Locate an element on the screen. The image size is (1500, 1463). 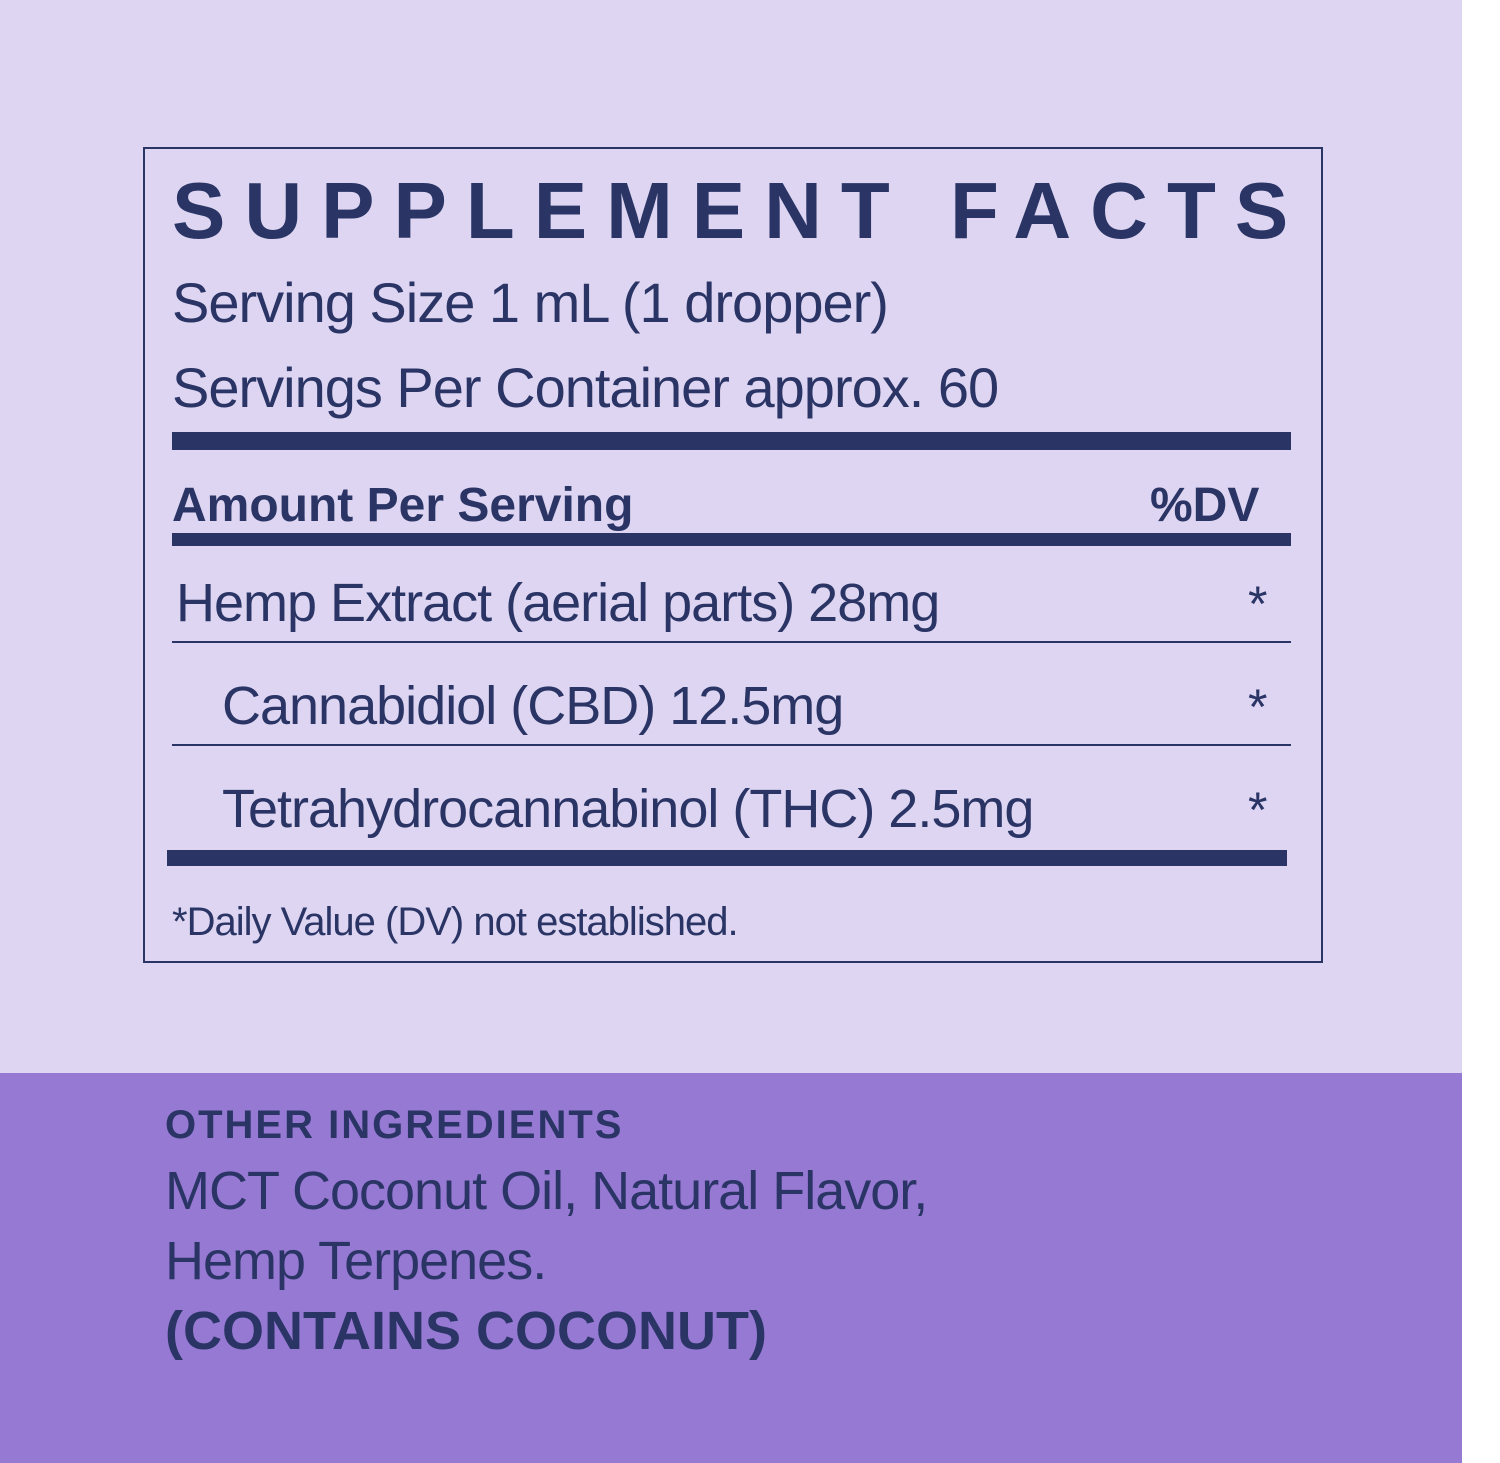
allergen-statement: (CONTAINS COCONUT) is located at coordinates (466, 1331).